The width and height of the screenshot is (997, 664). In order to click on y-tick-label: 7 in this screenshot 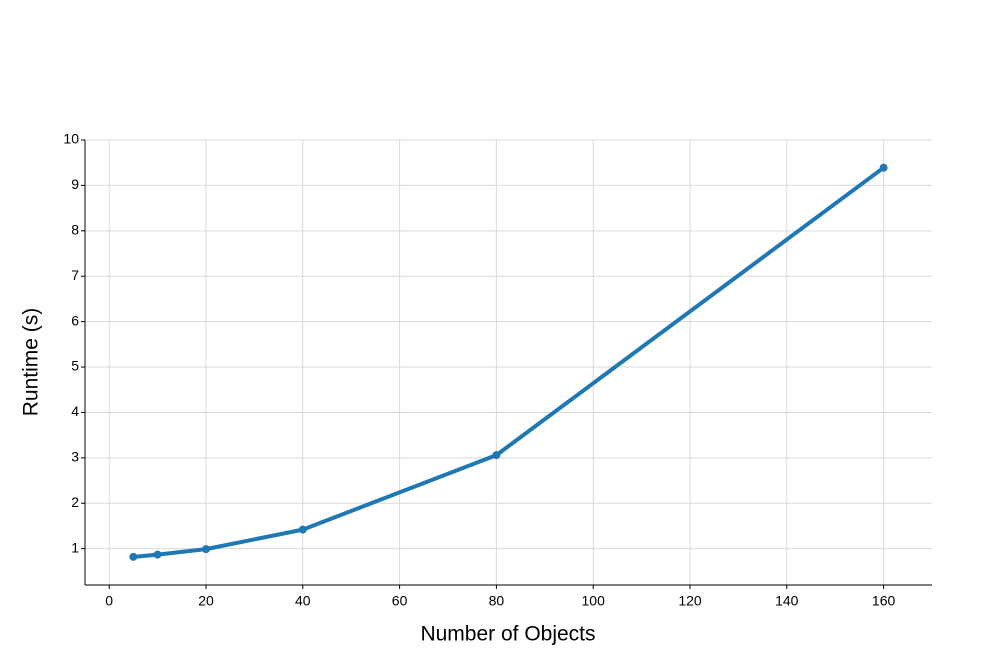, I will do `click(75, 275)`.